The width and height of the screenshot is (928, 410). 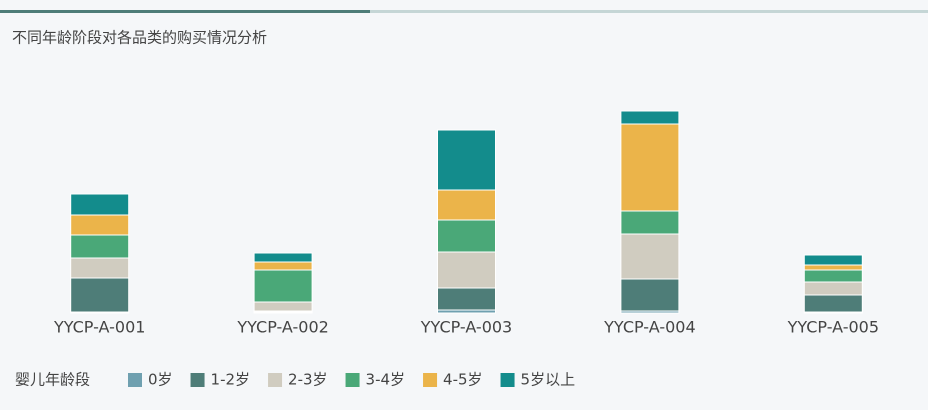 What do you see at coordinates (463, 380) in the screenshot?
I see `legend-label: 4-5岁` at bounding box center [463, 380].